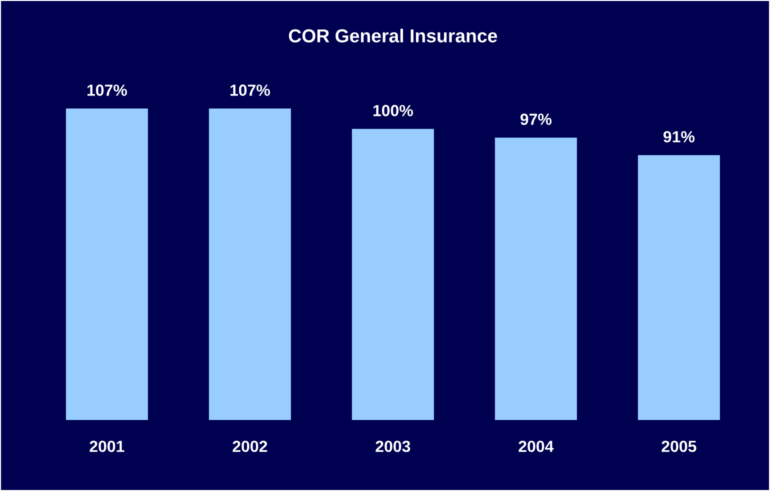 Image resolution: width=770 pixels, height=491 pixels. Describe the element at coordinates (393, 446) in the screenshot. I see `x-tick-label: 2003` at that location.